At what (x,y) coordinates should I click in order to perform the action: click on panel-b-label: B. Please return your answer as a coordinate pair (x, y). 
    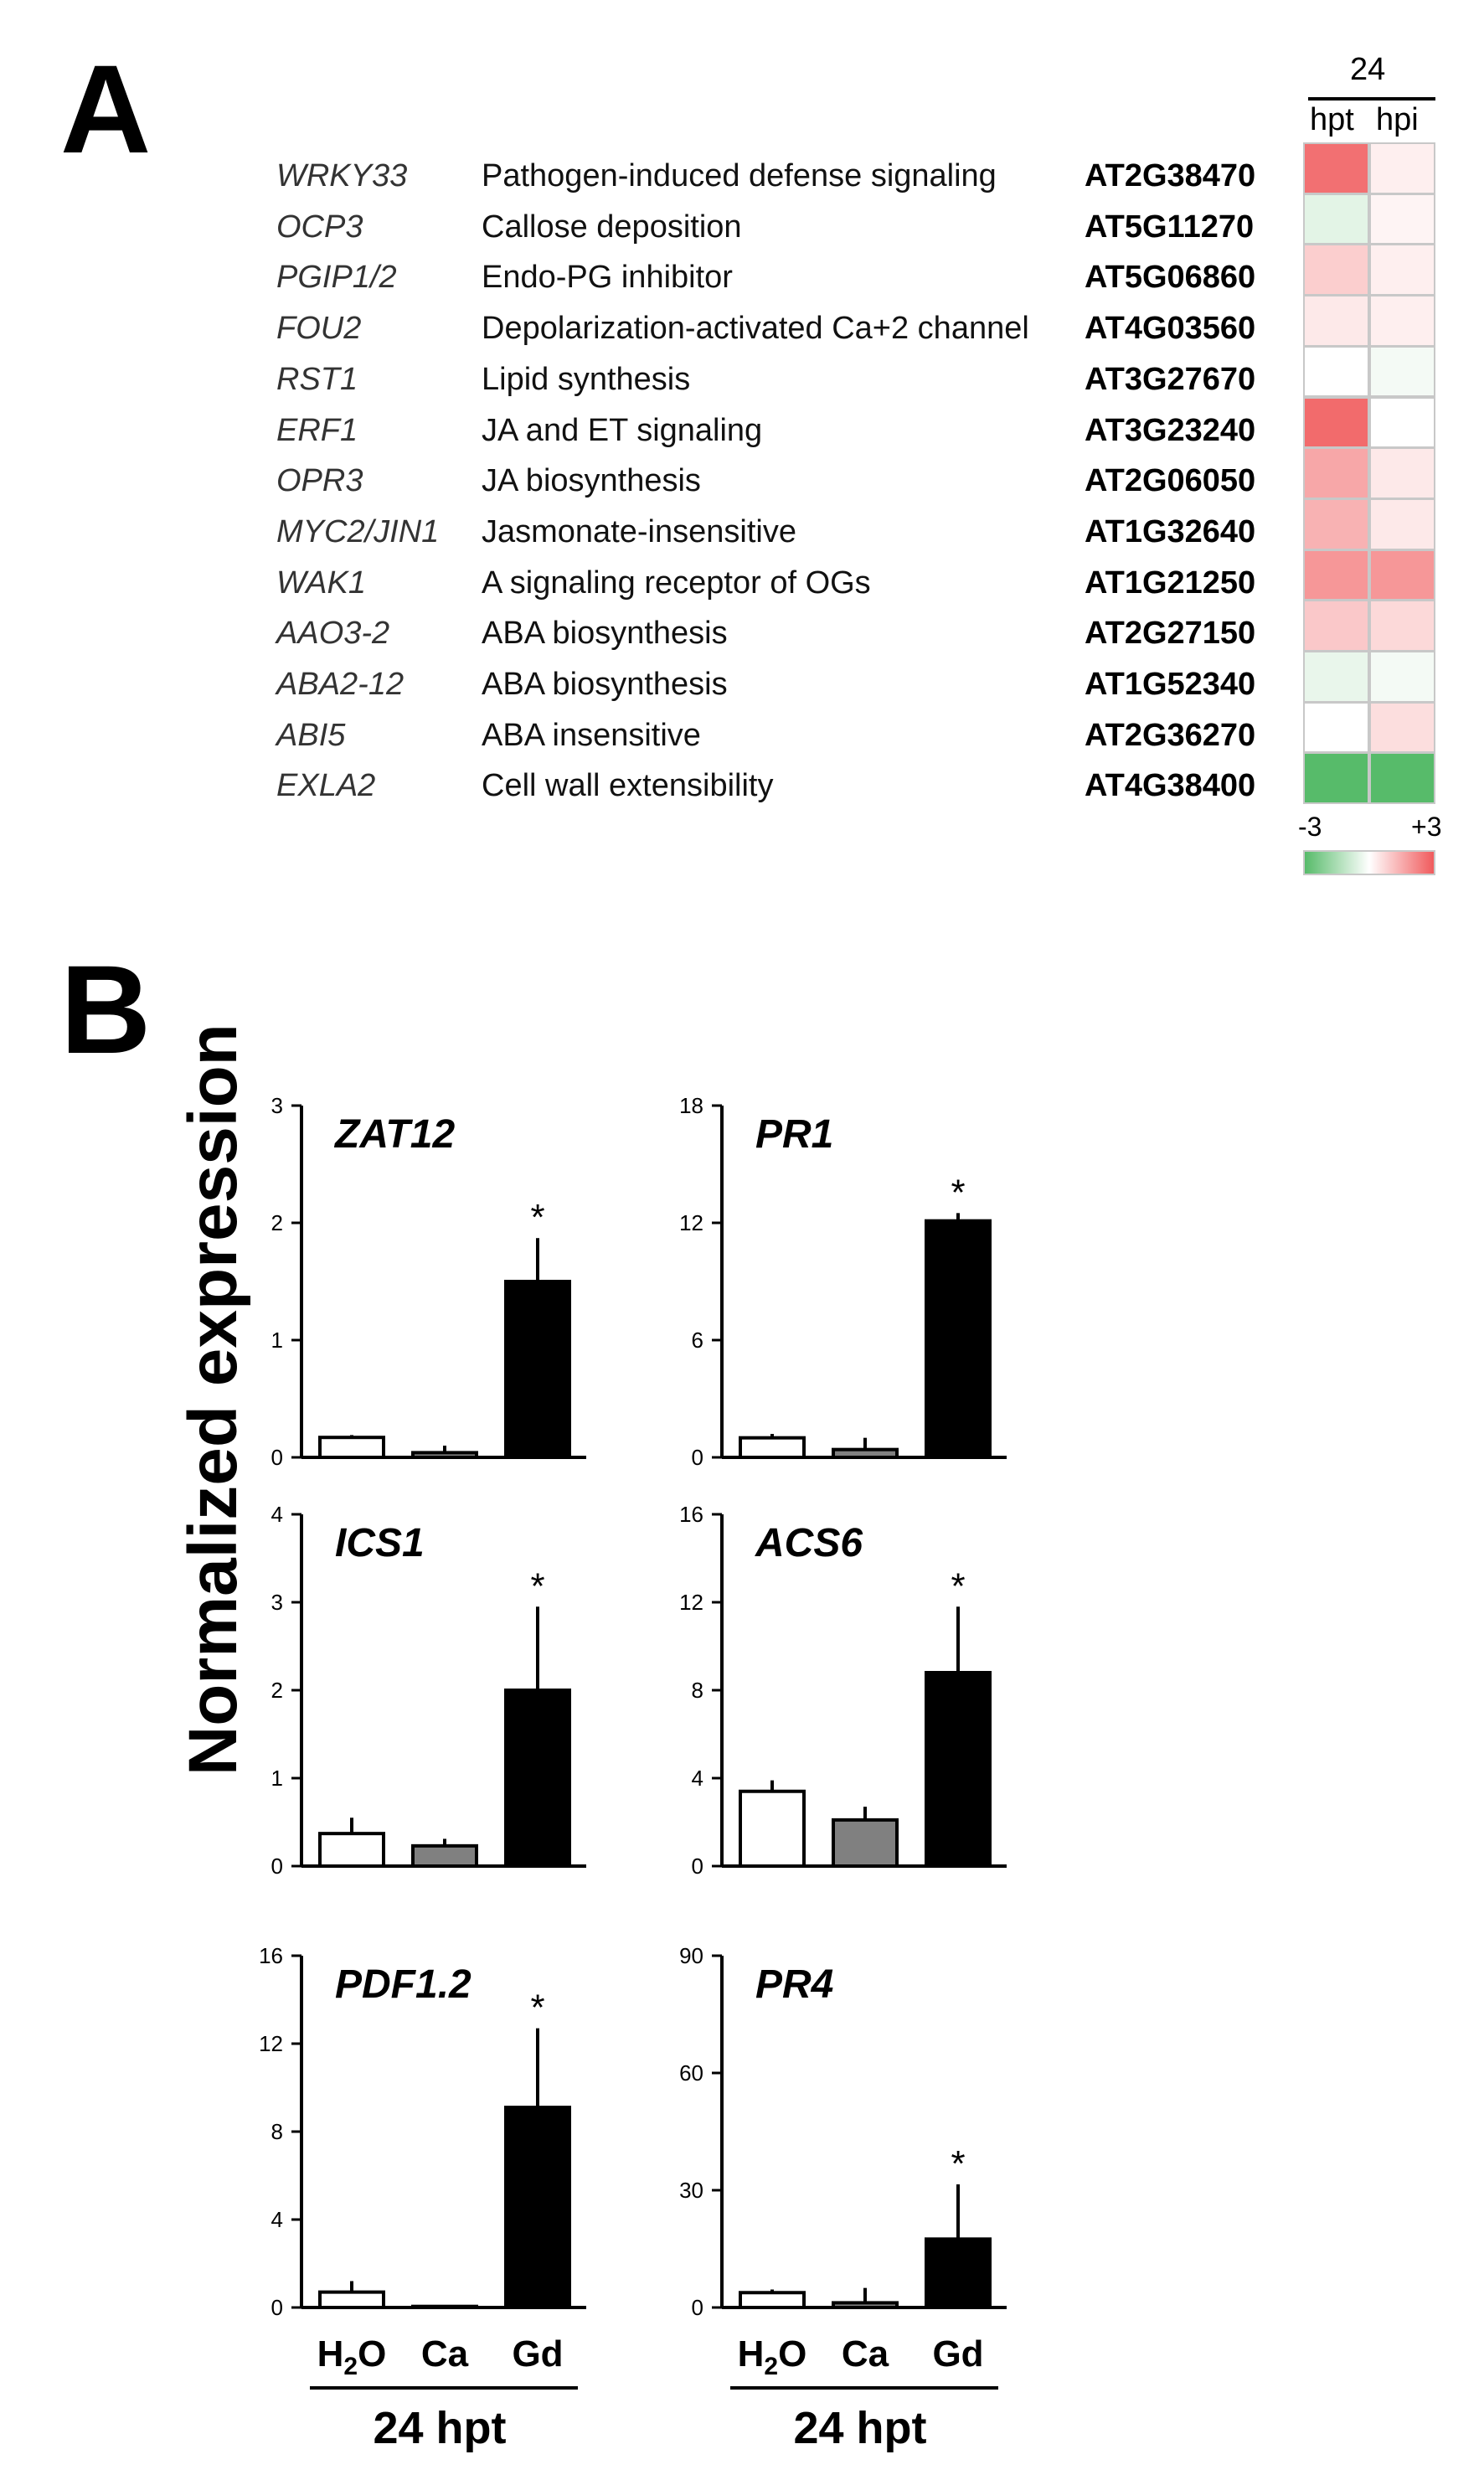
    Looking at the image, I should click on (106, 1009).